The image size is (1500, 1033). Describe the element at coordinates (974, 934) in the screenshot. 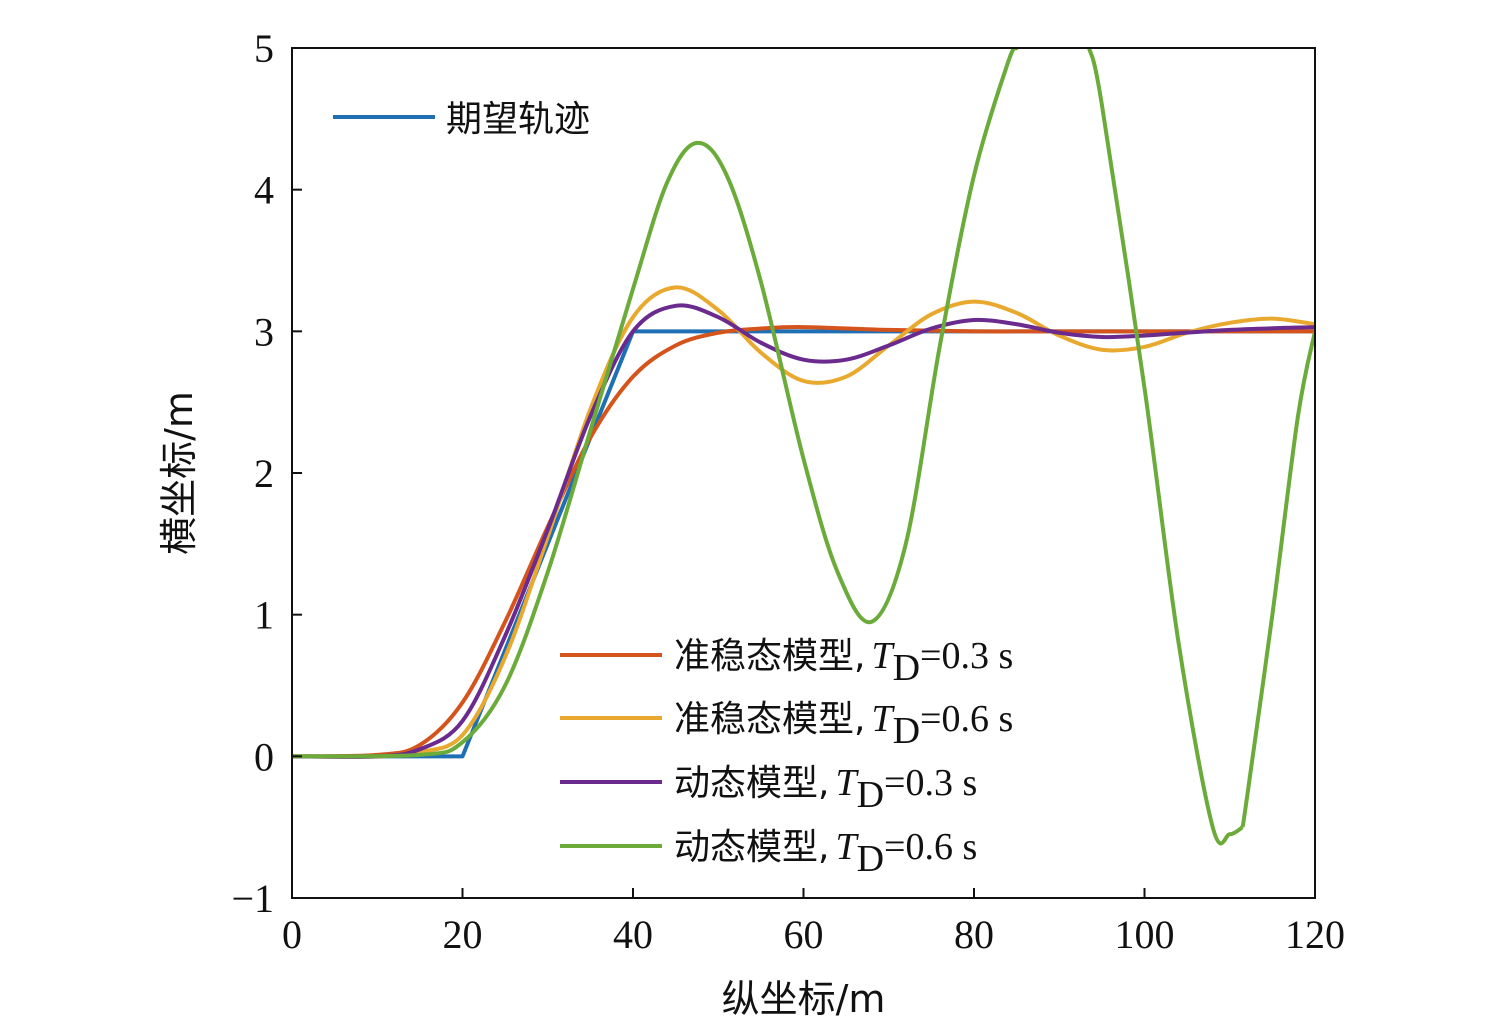

I see `x-tick-label: 80` at that location.